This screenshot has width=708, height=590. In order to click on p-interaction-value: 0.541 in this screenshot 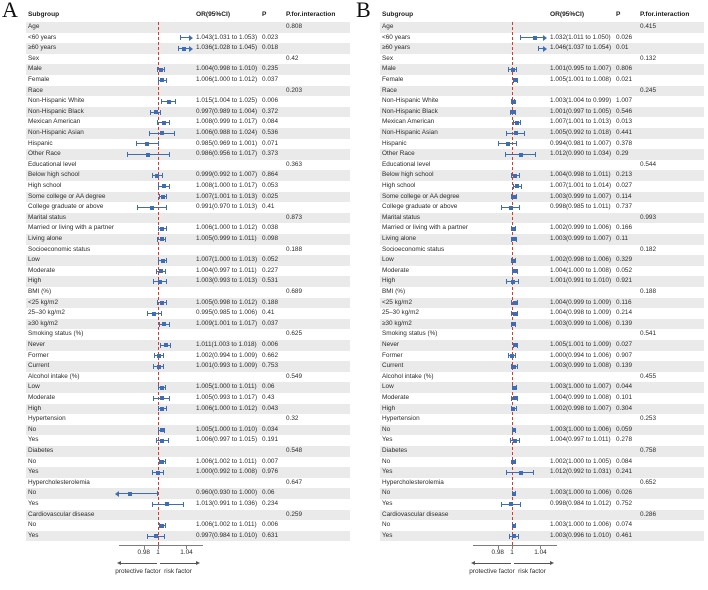, I will do `click(648, 334)`.